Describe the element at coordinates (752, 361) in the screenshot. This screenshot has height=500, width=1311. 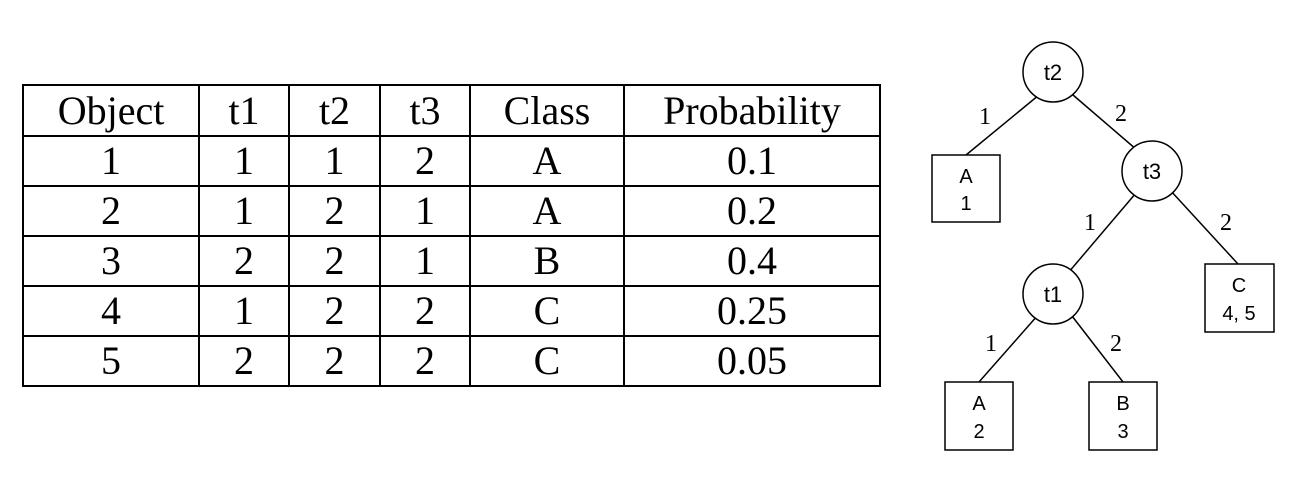
I see `cell-probability: 0.05` at that location.